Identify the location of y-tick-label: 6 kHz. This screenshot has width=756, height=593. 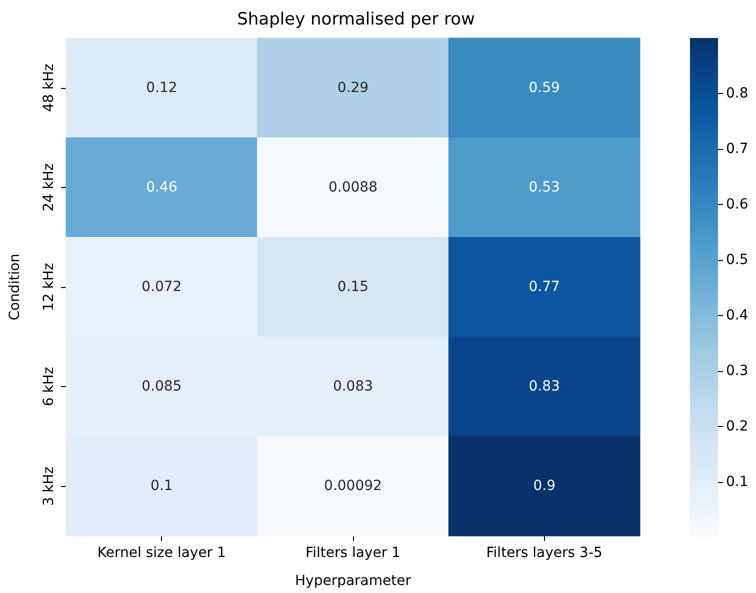
(49, 386).